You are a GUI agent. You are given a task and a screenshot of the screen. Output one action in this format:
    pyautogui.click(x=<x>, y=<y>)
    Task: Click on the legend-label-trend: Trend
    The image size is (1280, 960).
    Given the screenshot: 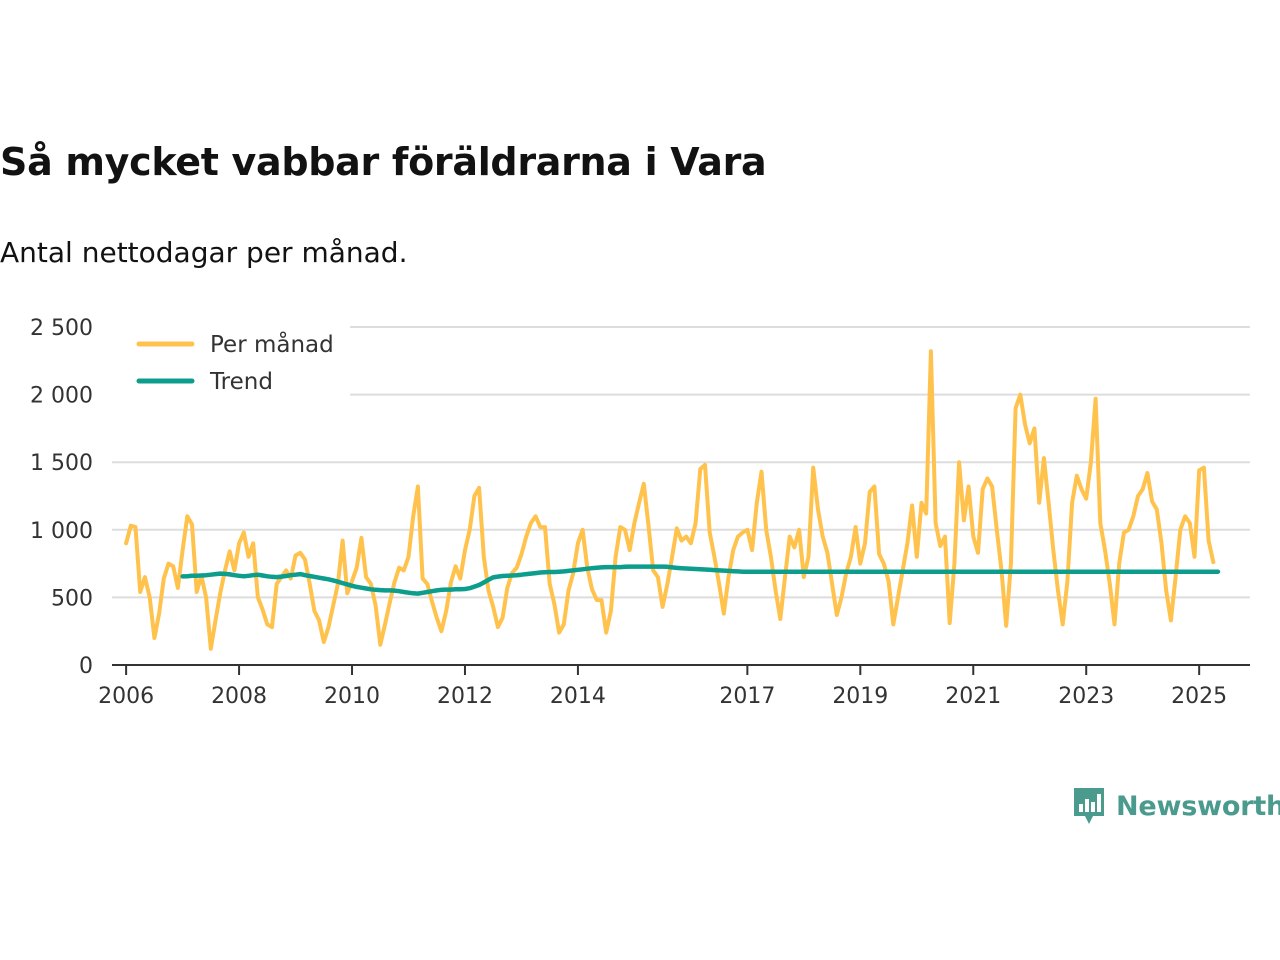 What is the action you would take?
    pyautogui.click(x=241, y=382)
    